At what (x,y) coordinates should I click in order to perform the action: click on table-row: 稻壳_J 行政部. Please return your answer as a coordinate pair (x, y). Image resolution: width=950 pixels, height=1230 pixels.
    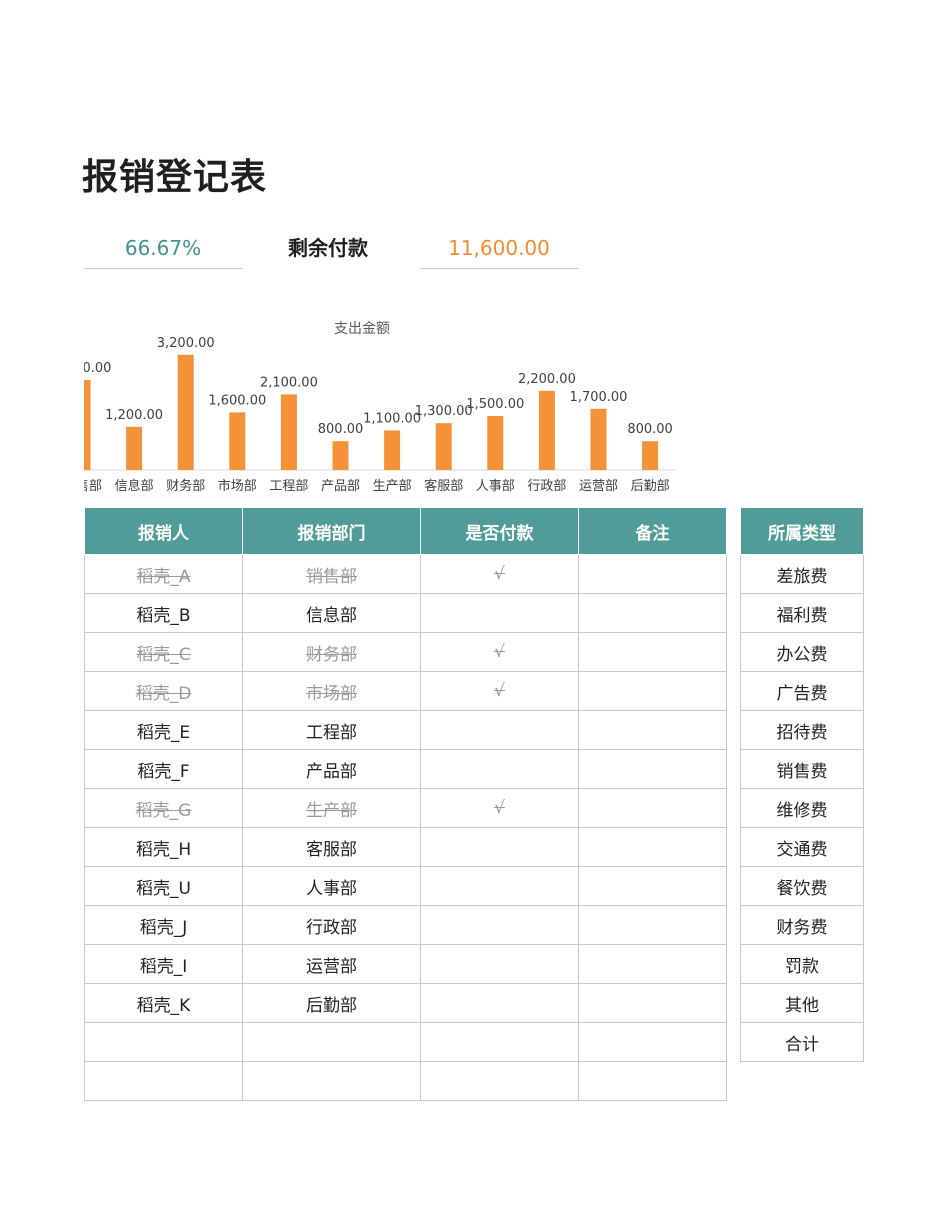
    Looking at the image, I should click on (405, 925).